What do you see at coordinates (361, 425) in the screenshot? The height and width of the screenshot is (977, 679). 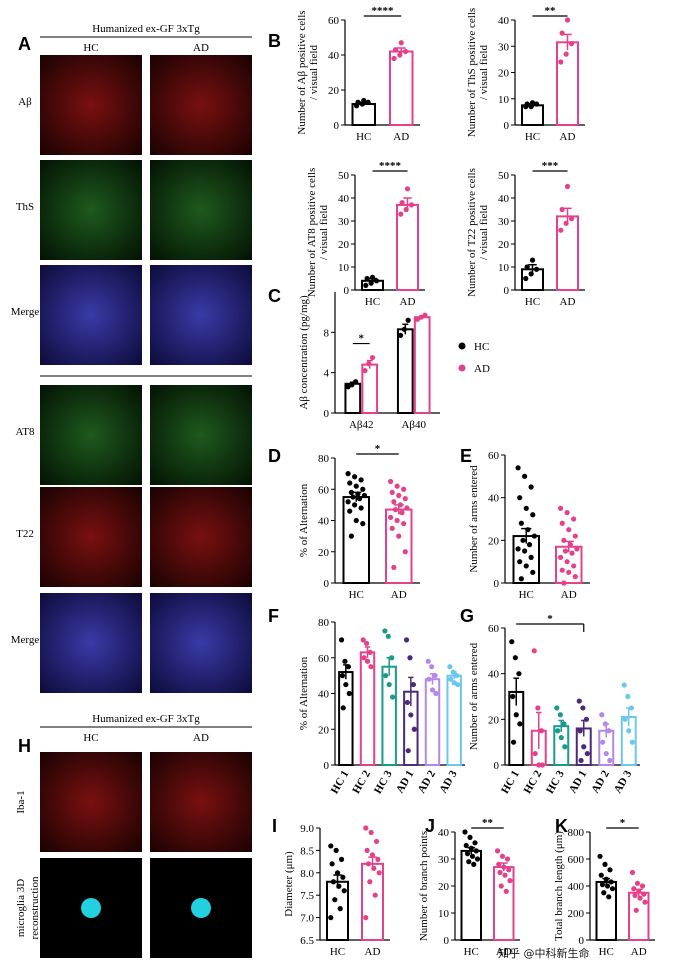 I see `x-tick-label: Aβ42` at bounding box center [361, 425].